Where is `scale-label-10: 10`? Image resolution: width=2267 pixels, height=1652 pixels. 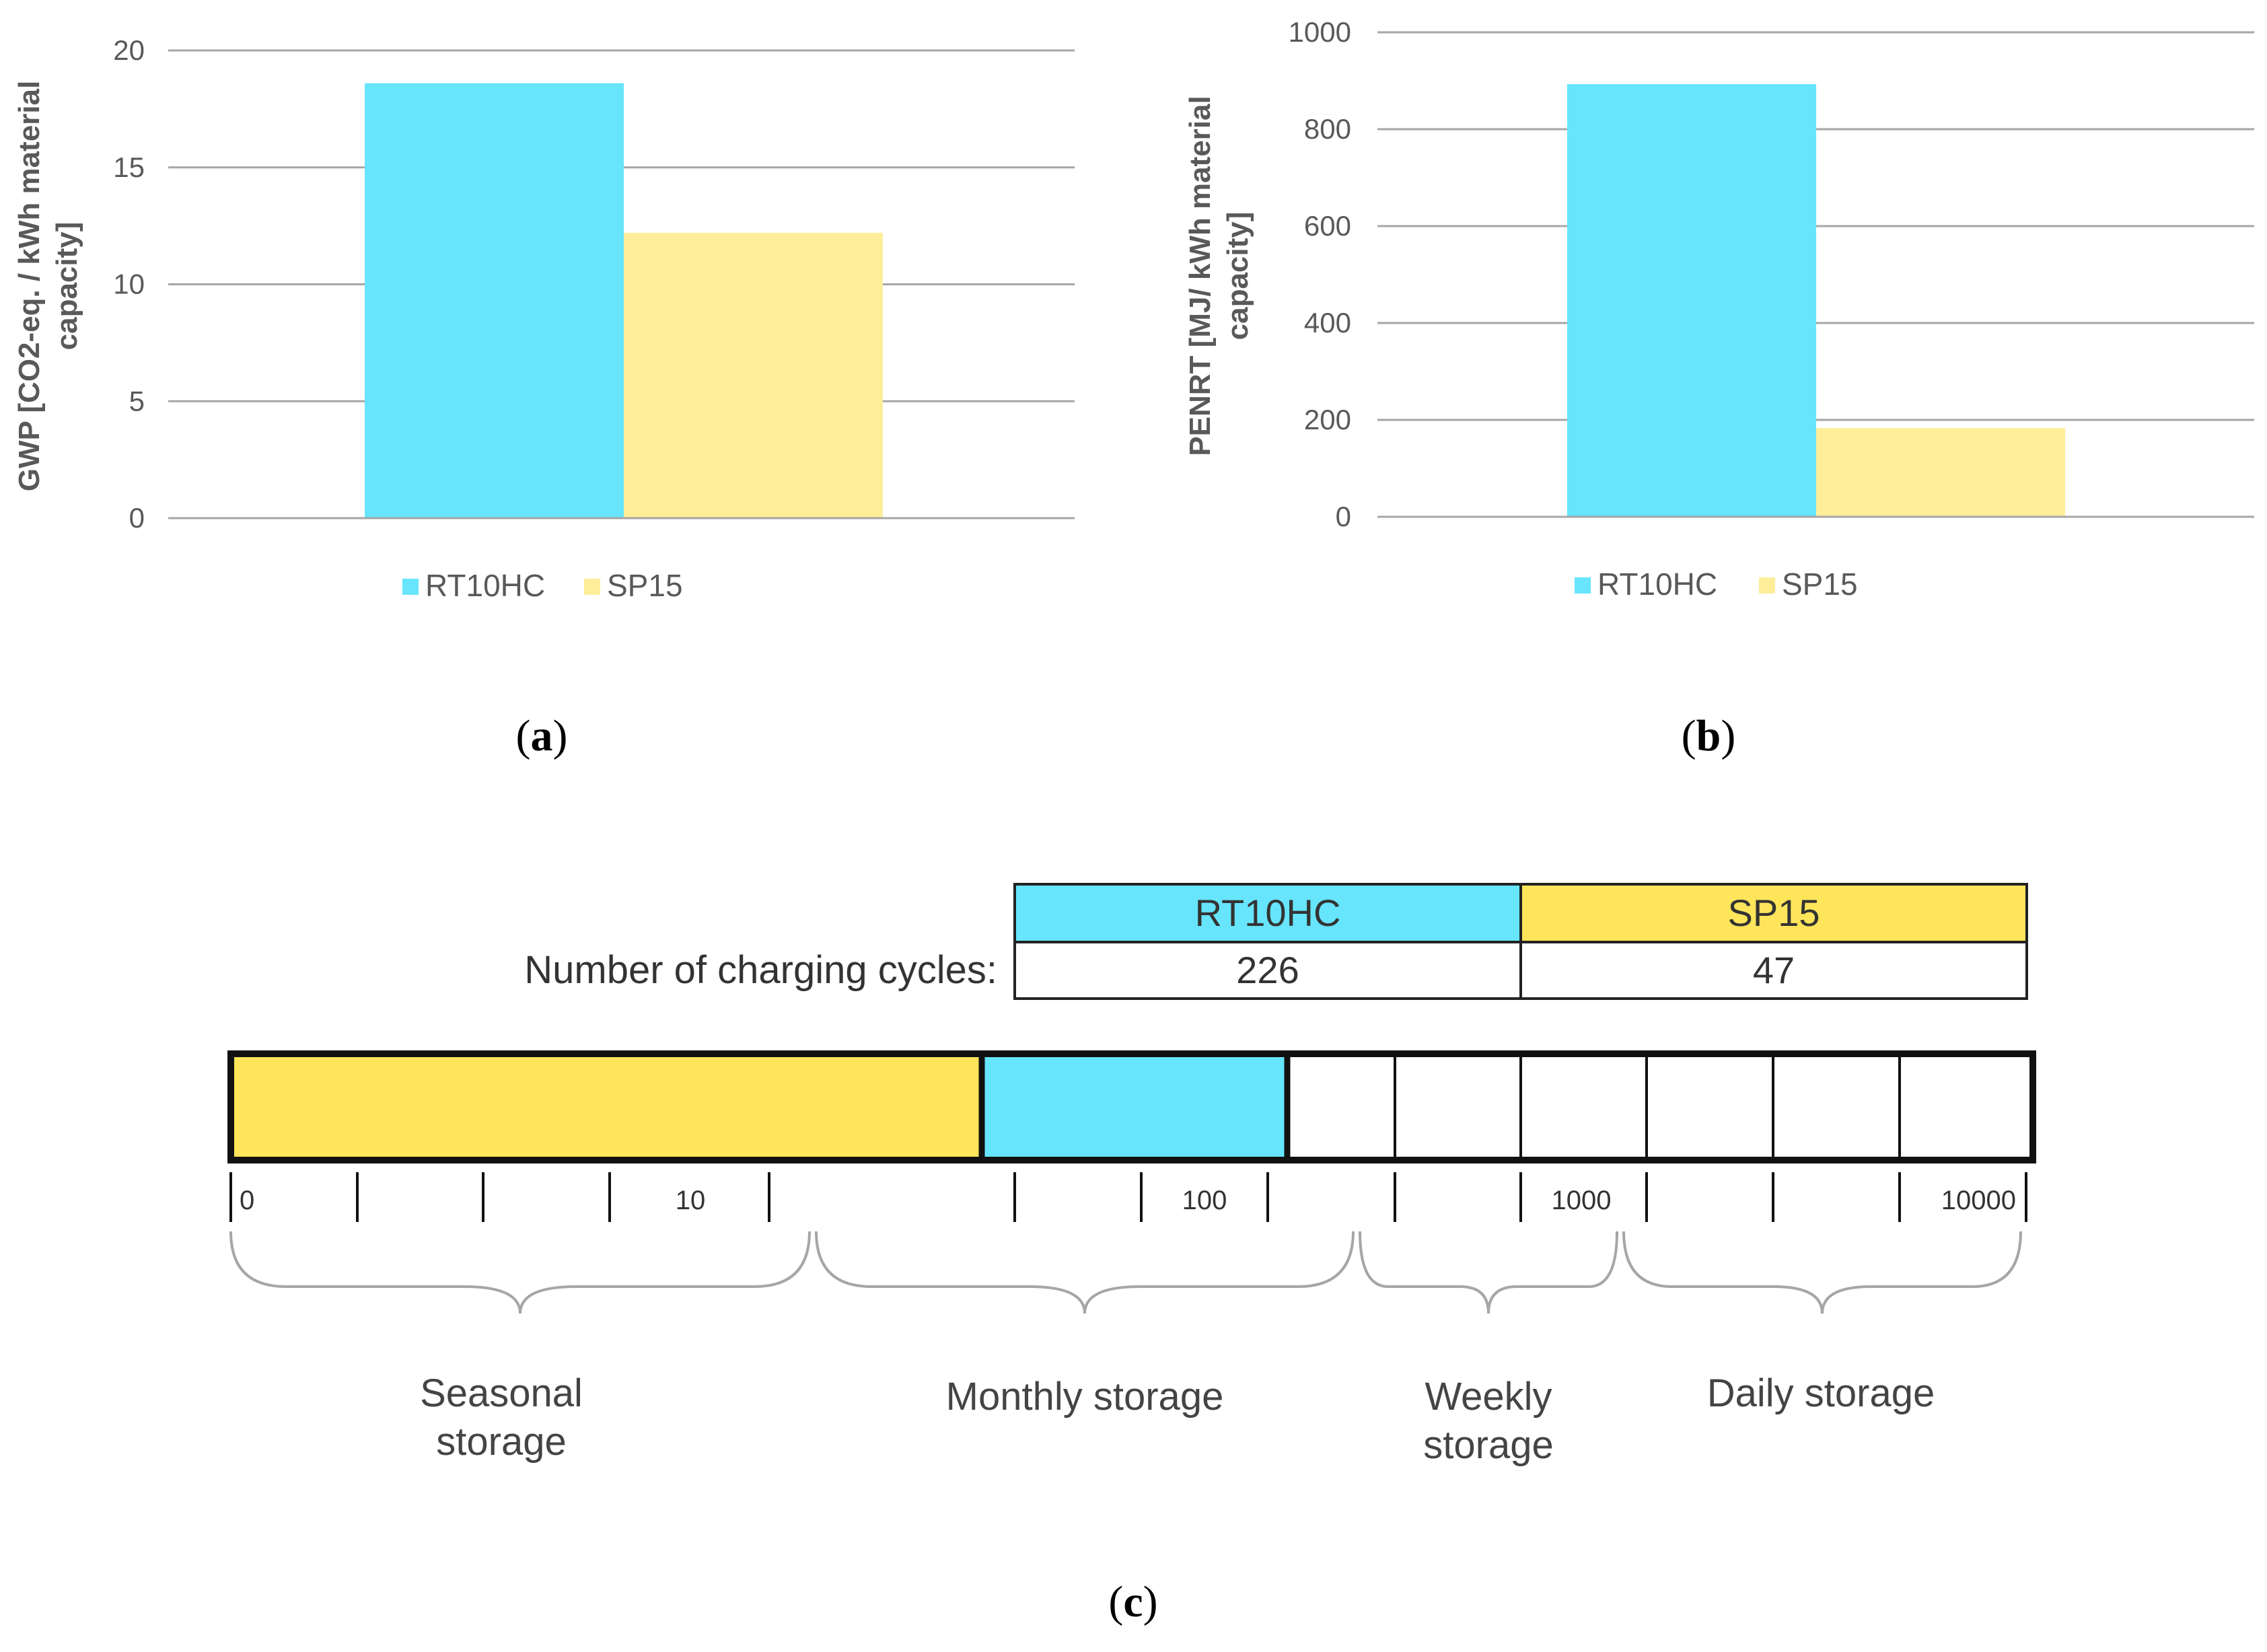 scale-label-10: 10 is located at coordinates (691, 1200).